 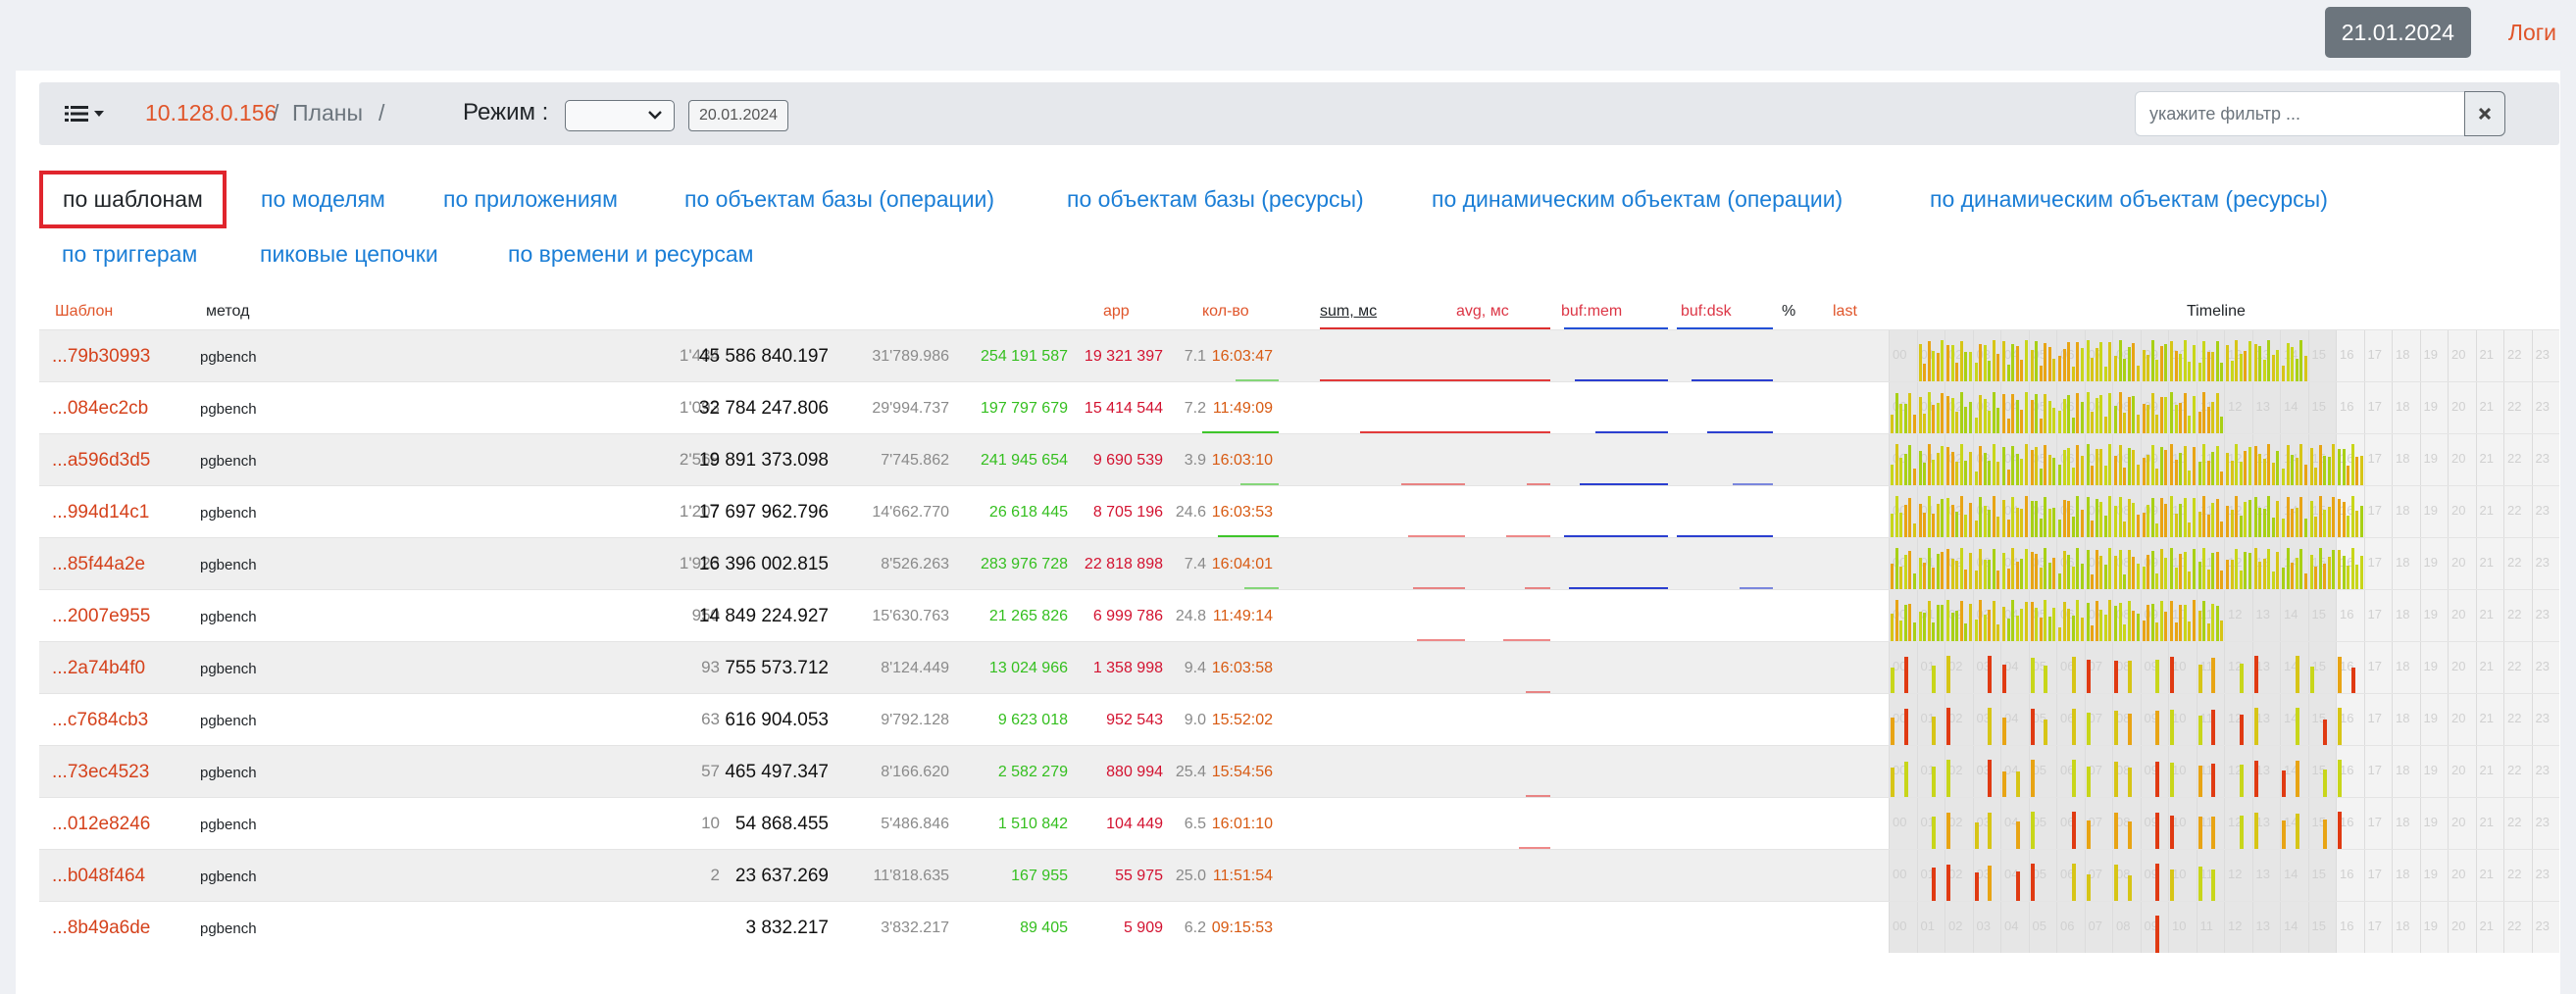 What do you see at coordinates (1117, 311) in the screenshot?
I see `col-app: app` at bounding box center [1117, 311].